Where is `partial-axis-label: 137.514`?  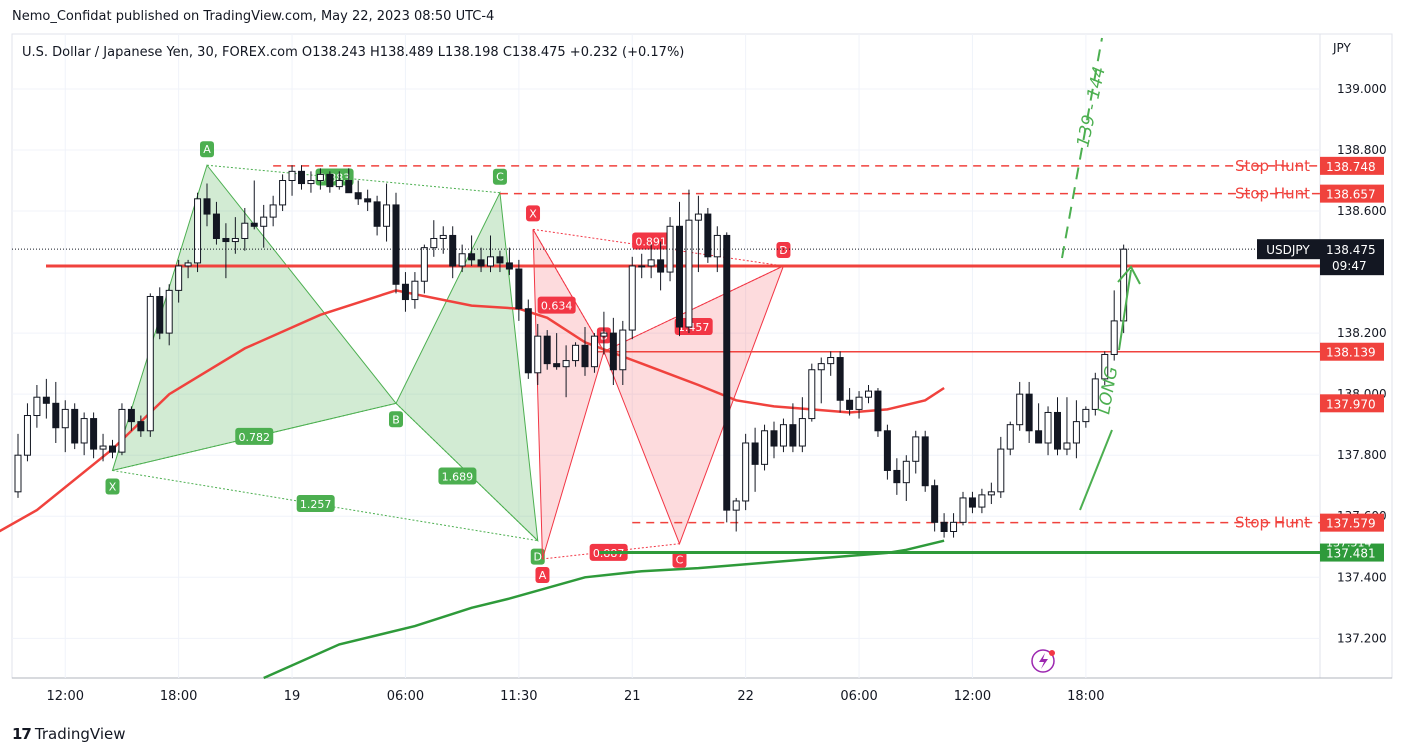 partial-axis-label: 137.514 is located at coordinates (1349, 542).